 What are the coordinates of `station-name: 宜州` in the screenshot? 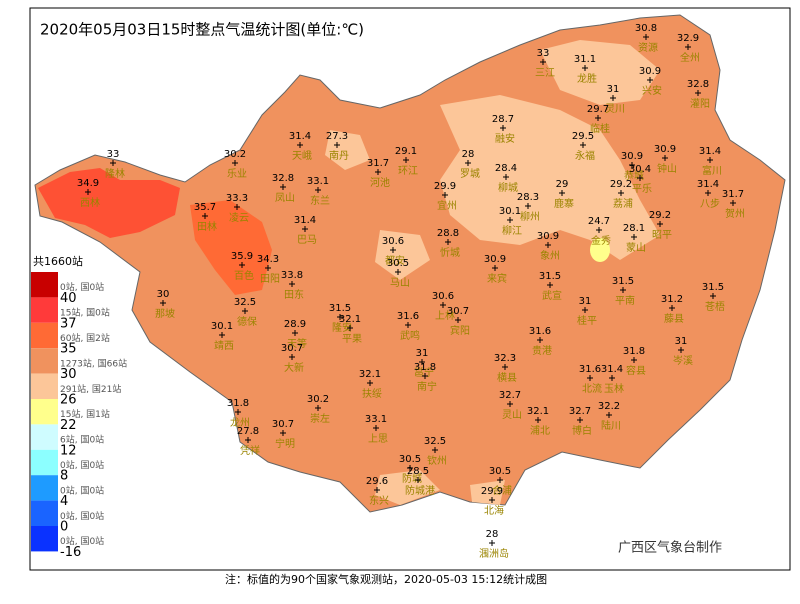 It's located at (447, 205).